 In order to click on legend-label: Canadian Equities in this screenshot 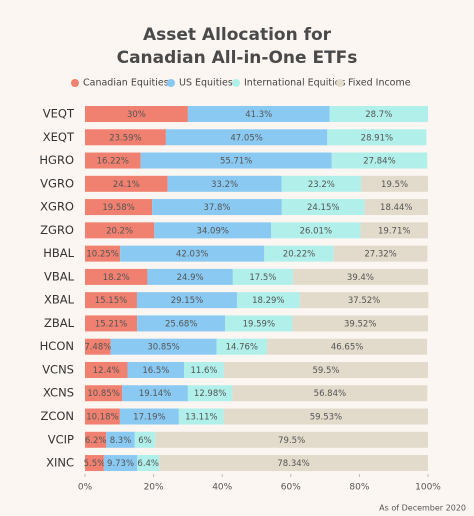, I will do `click(126, 83)`.